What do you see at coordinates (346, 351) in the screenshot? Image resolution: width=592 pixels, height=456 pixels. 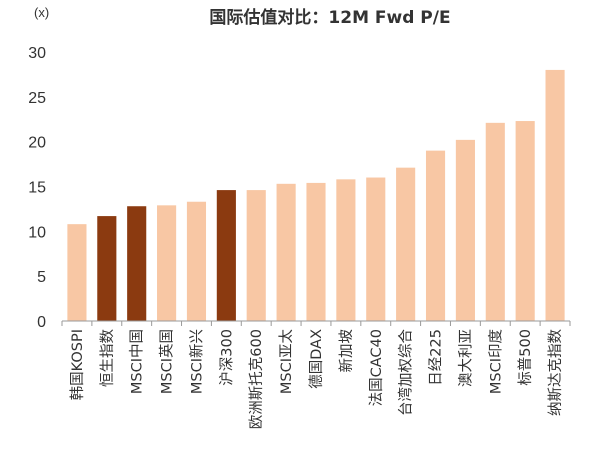 I see `x-tick-label-9: 新加坡` at bounding box center [346, 351].